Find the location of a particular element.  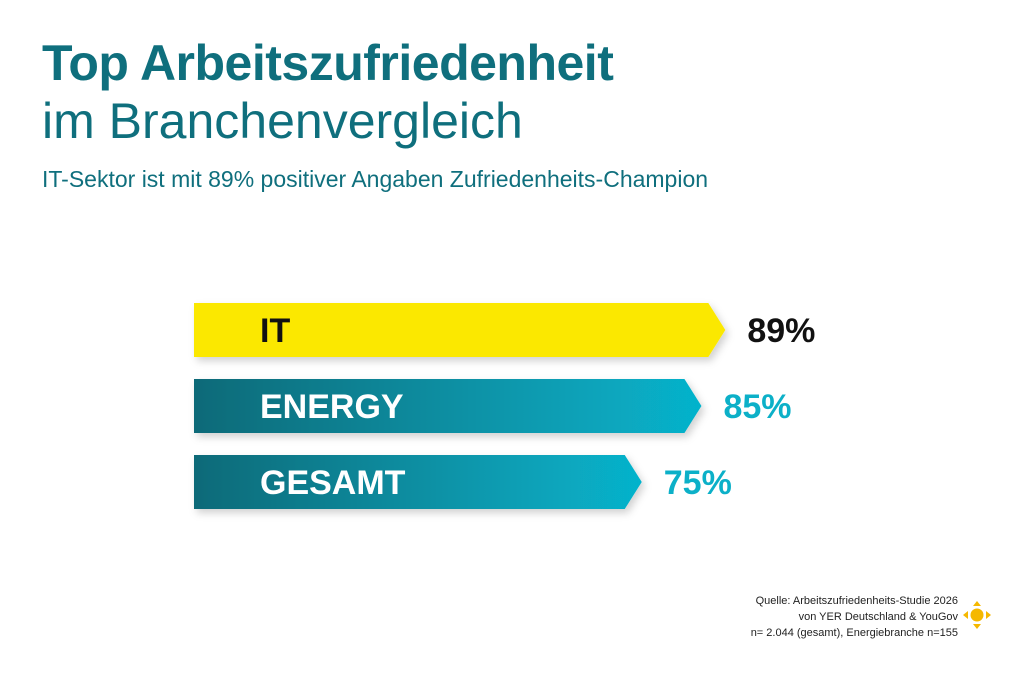

value-label: 89% is located at coordinates (781, 331).